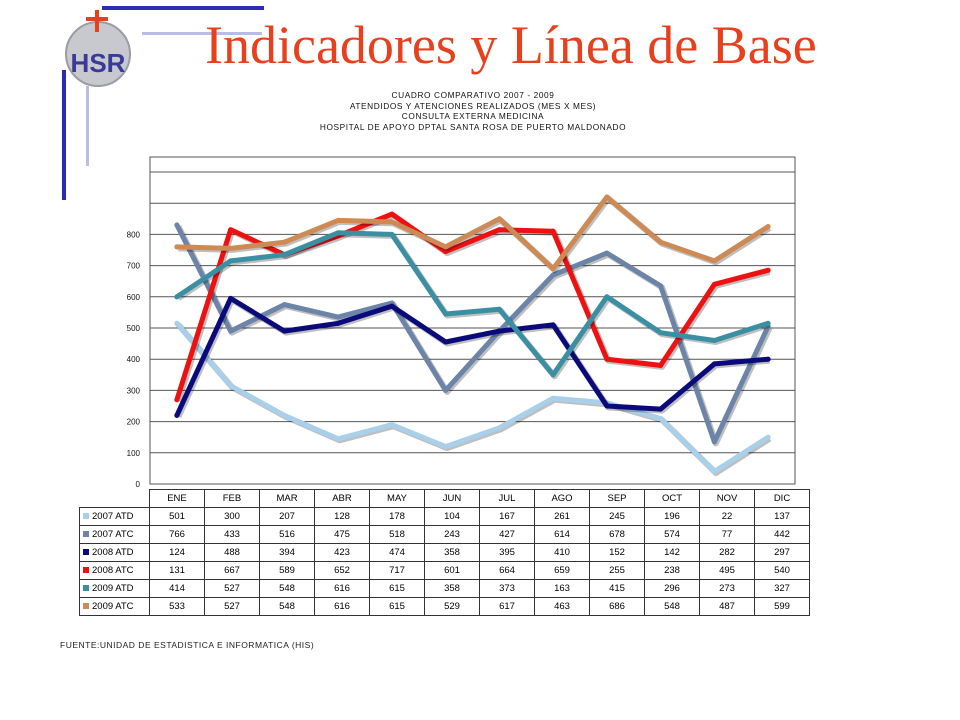  I want to click on table-cell: 516, so click(287, 534).